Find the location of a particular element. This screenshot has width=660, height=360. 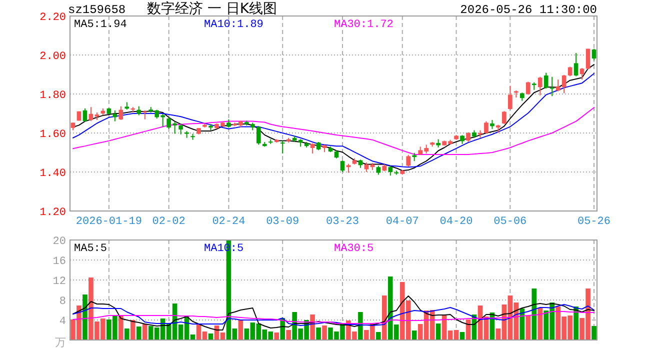

y-tick-label: 2.00 is located at coordinates (53, 56).